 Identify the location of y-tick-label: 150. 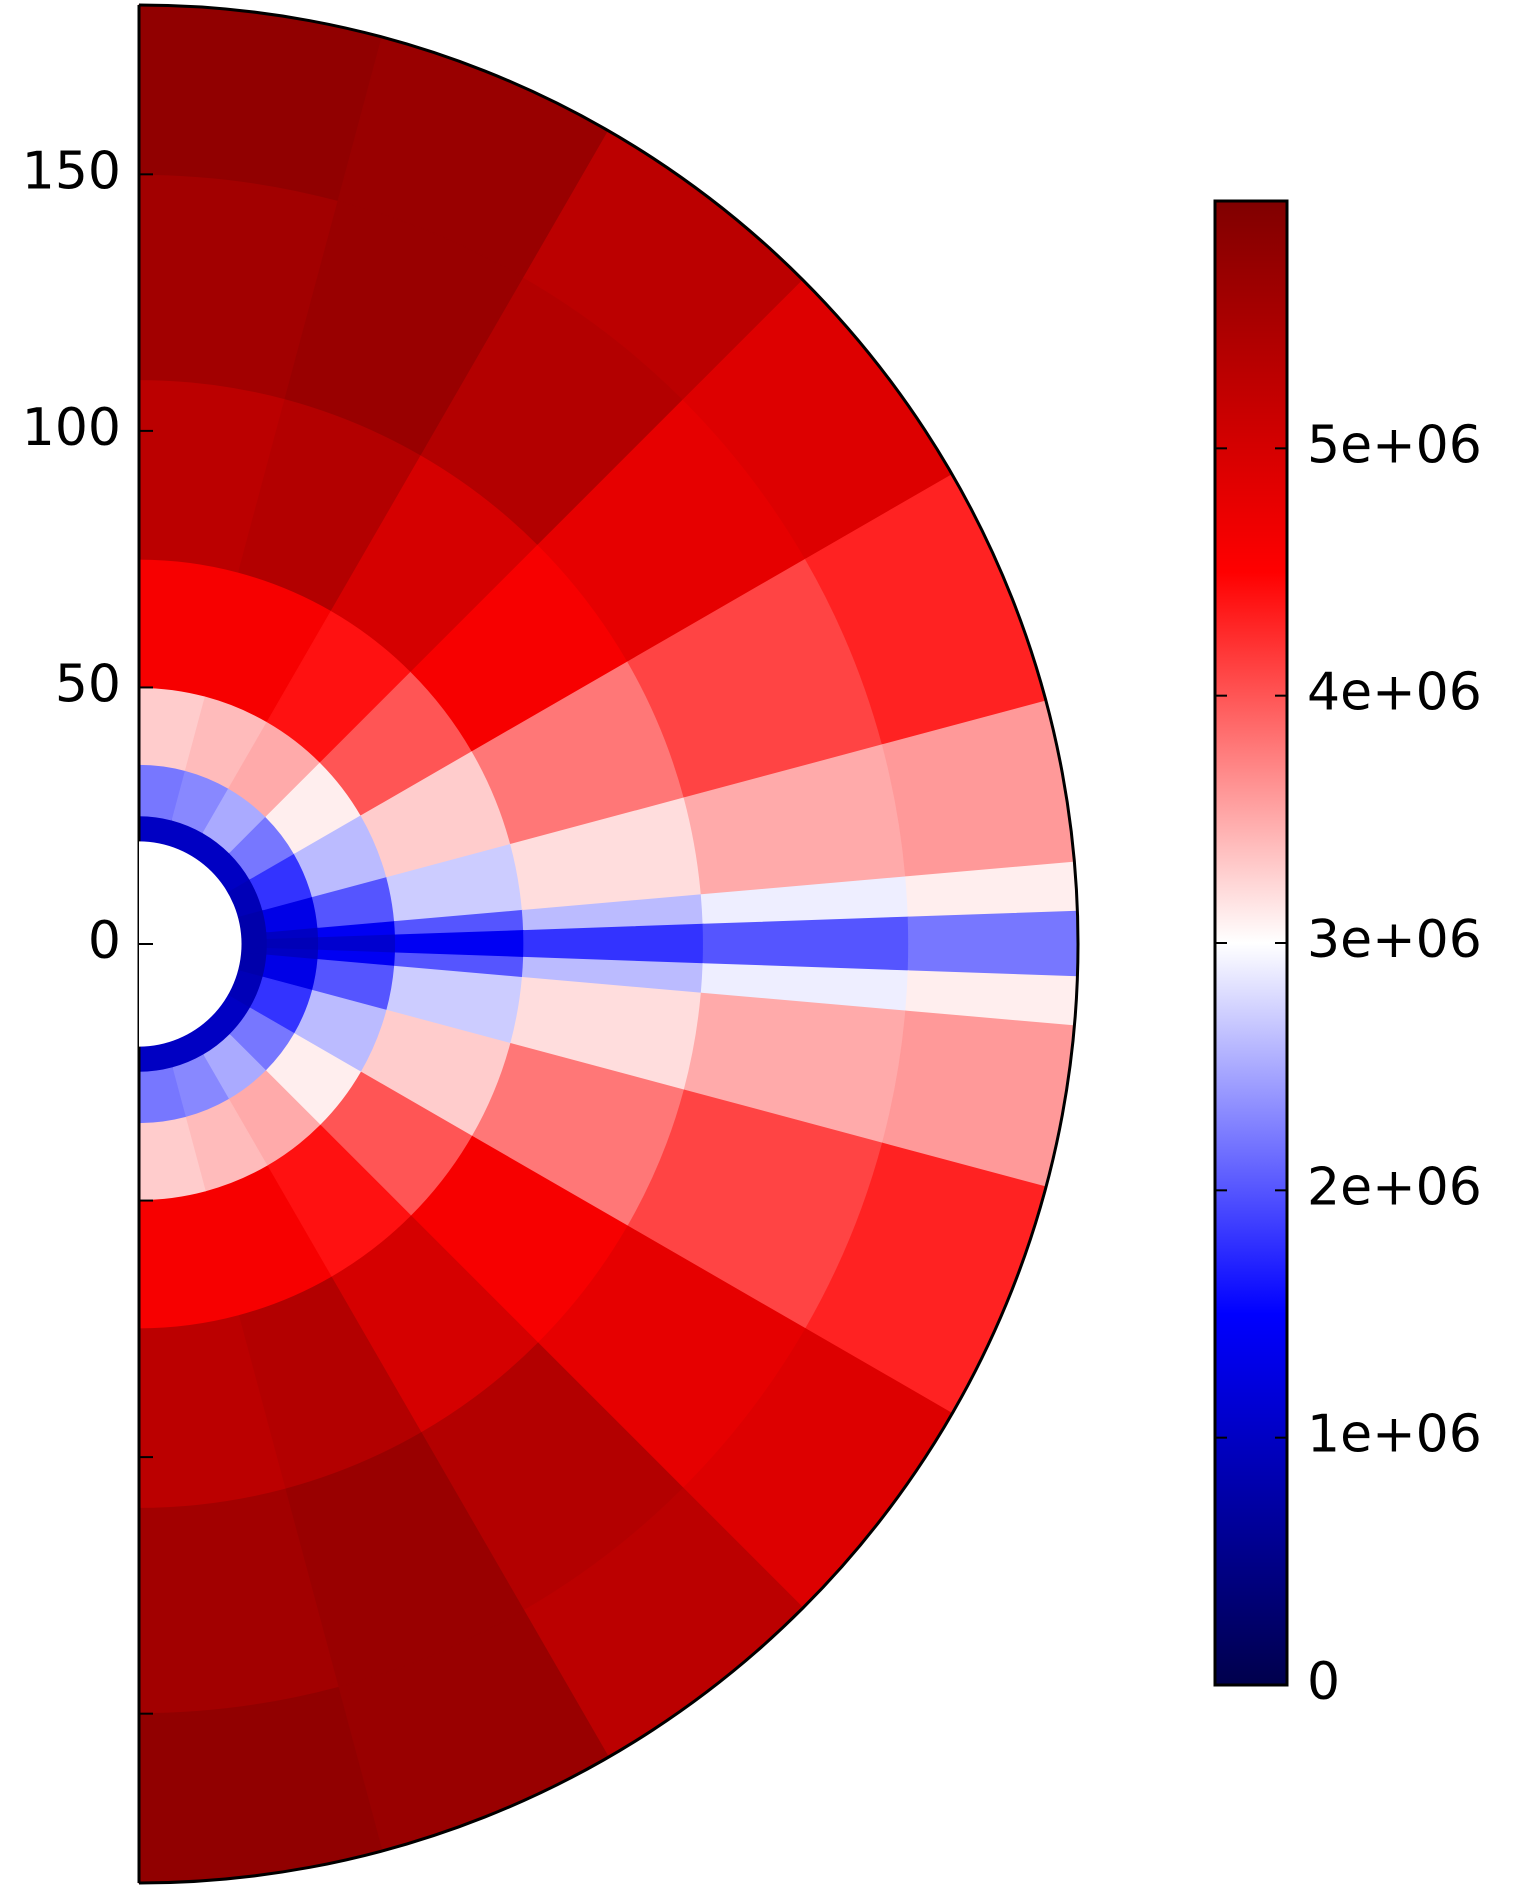
(71, 171).